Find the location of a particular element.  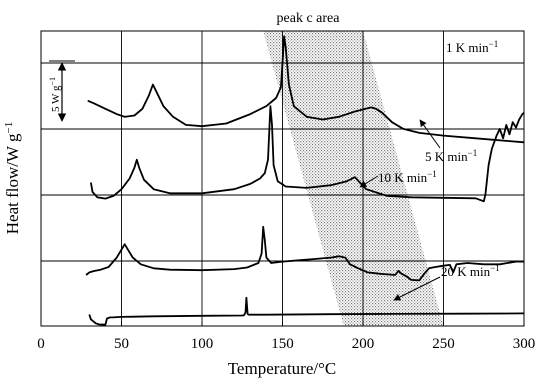

series-label-1: 1 K min−1 is located at coordinates (472, 47).